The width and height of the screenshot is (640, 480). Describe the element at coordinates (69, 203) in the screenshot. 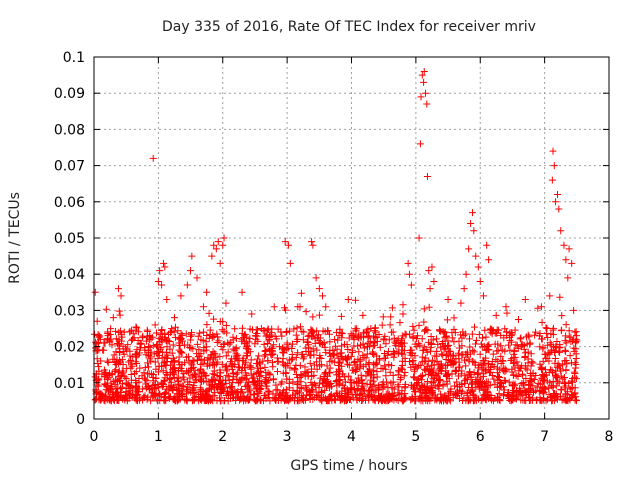

I see `y-tick-label: 0.06` at that location.